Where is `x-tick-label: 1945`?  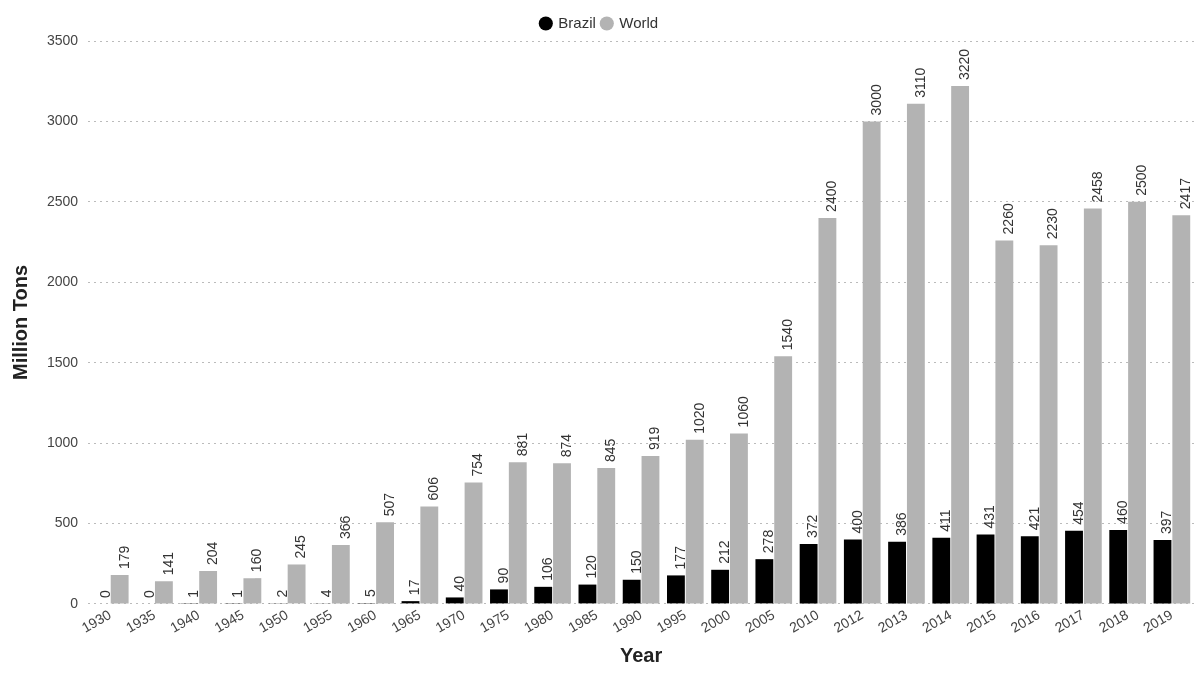 x-tick-label: 1945 is located at coordinates (229, 621).